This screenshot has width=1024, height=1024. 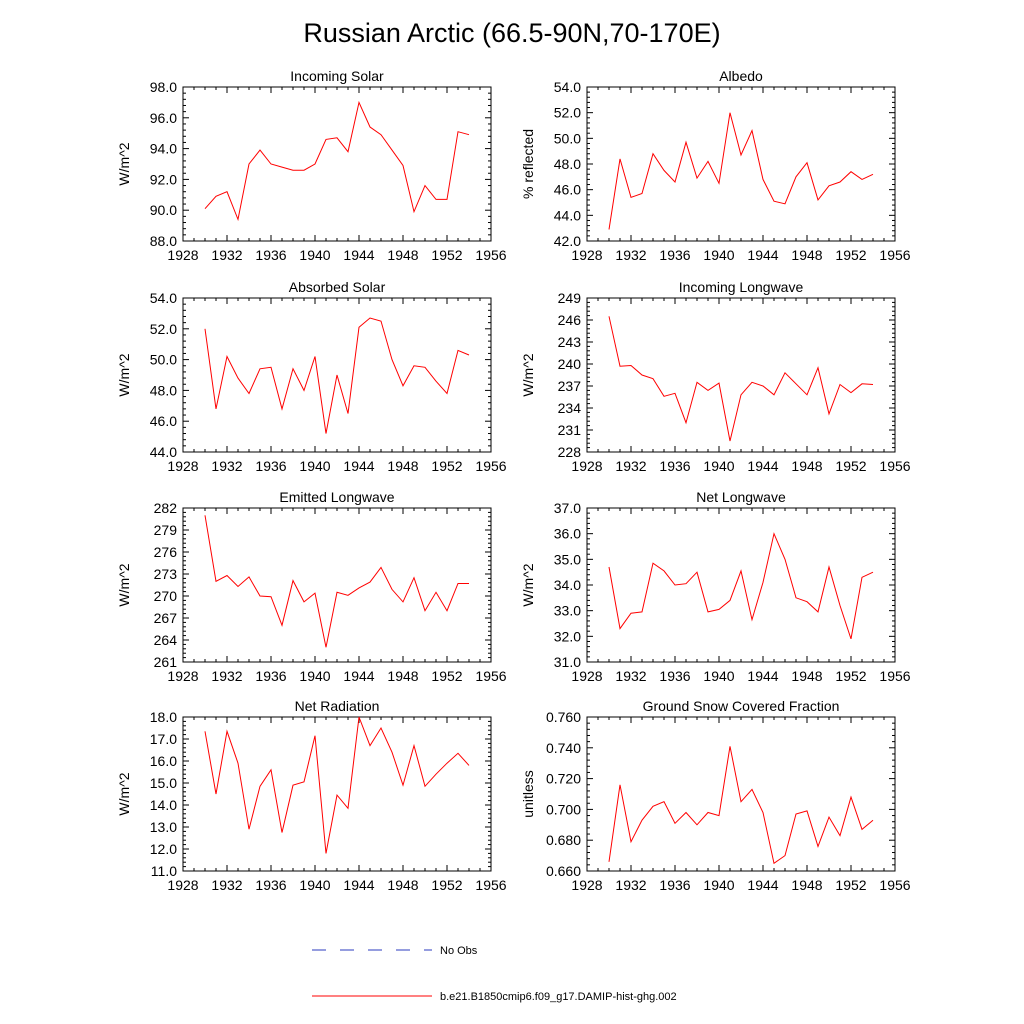 I want to click on y-tick-label: 88.0, so click(x=163, y=241).